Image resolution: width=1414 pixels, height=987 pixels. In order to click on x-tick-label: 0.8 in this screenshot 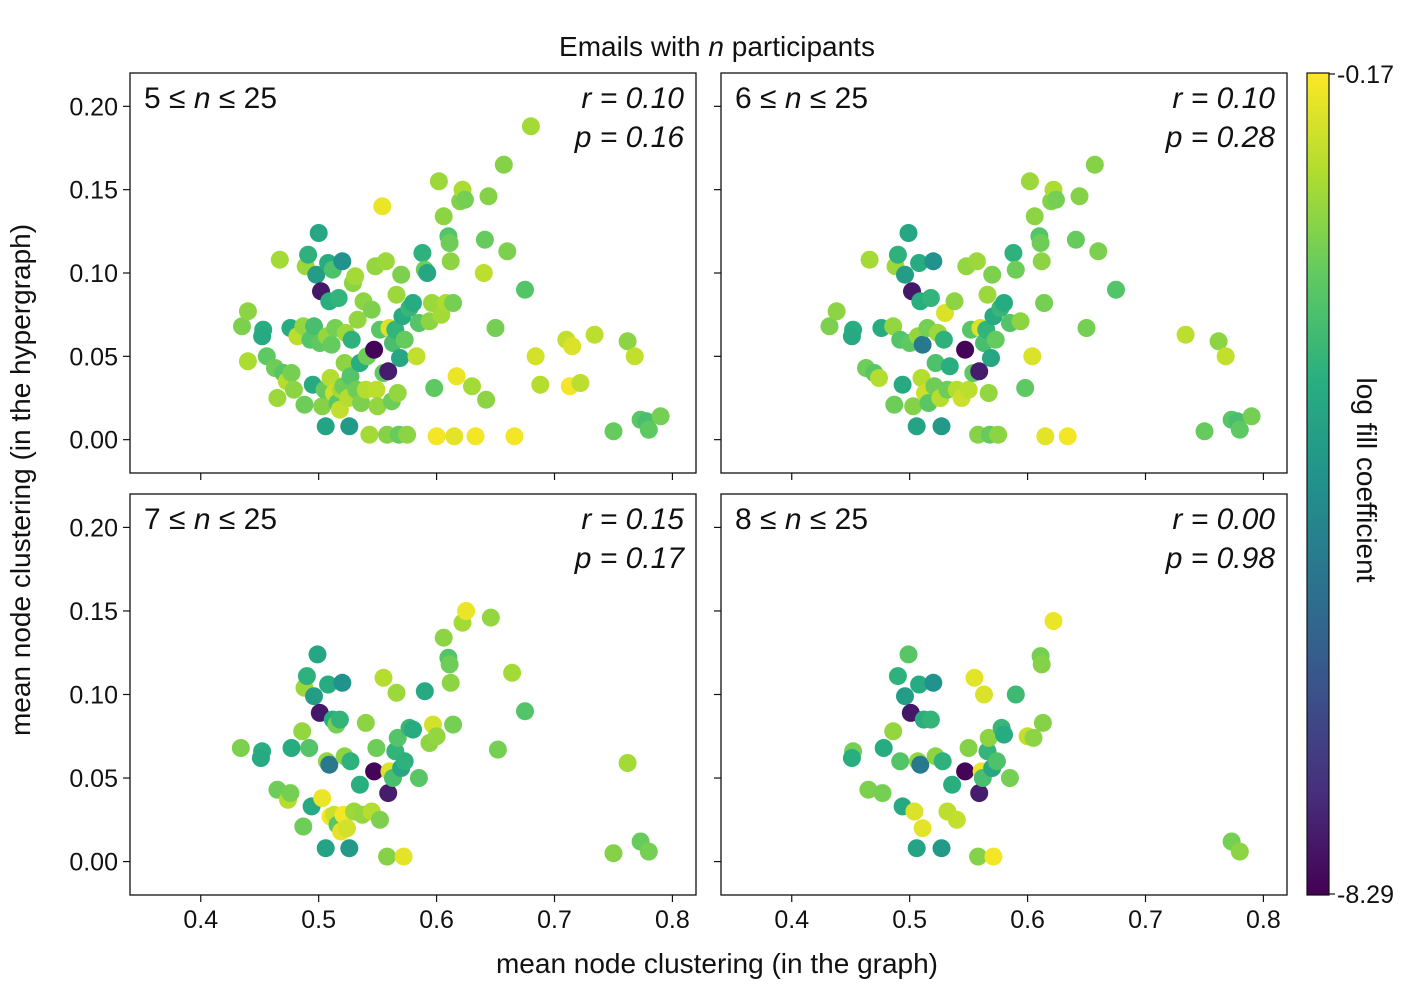, I will do `click(1263, 920)`.